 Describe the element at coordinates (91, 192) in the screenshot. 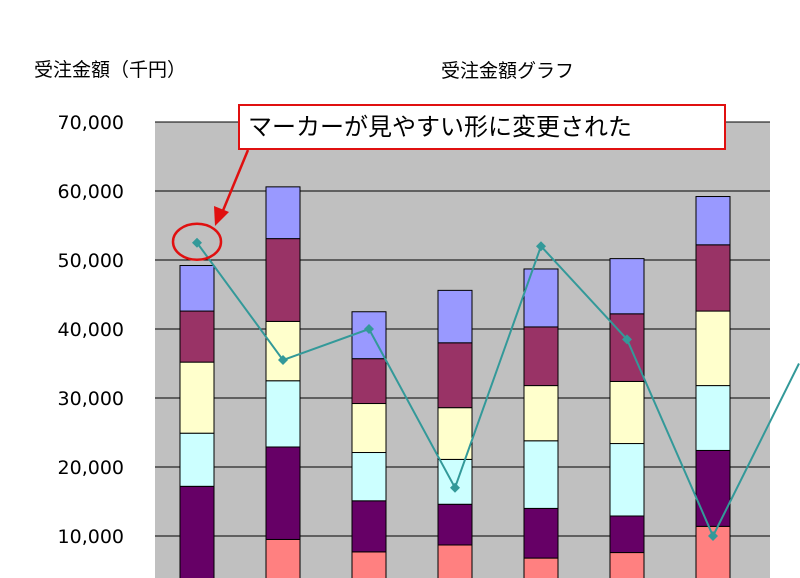

I see `y-tick-label: 60,000` at that location.